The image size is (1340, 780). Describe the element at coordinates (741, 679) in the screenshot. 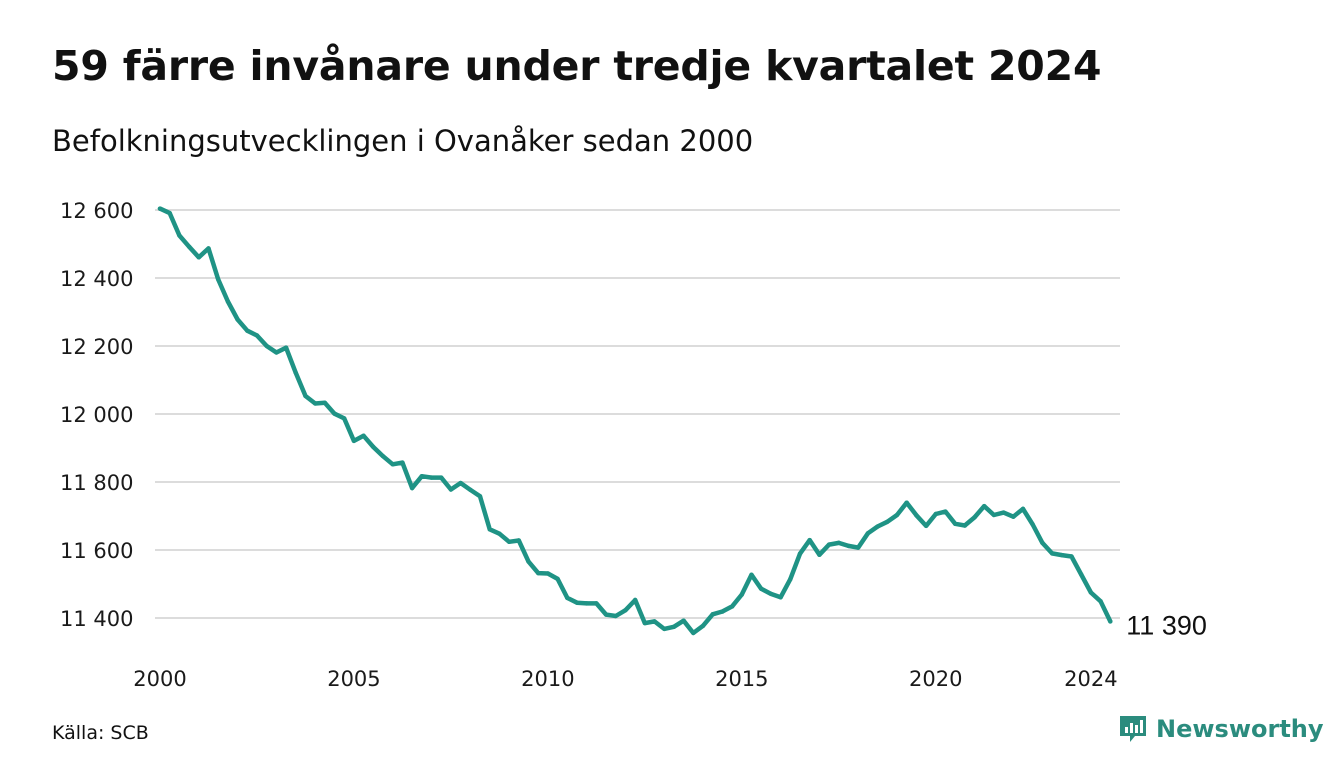

I see `x-tick-label: 2015` at that location.